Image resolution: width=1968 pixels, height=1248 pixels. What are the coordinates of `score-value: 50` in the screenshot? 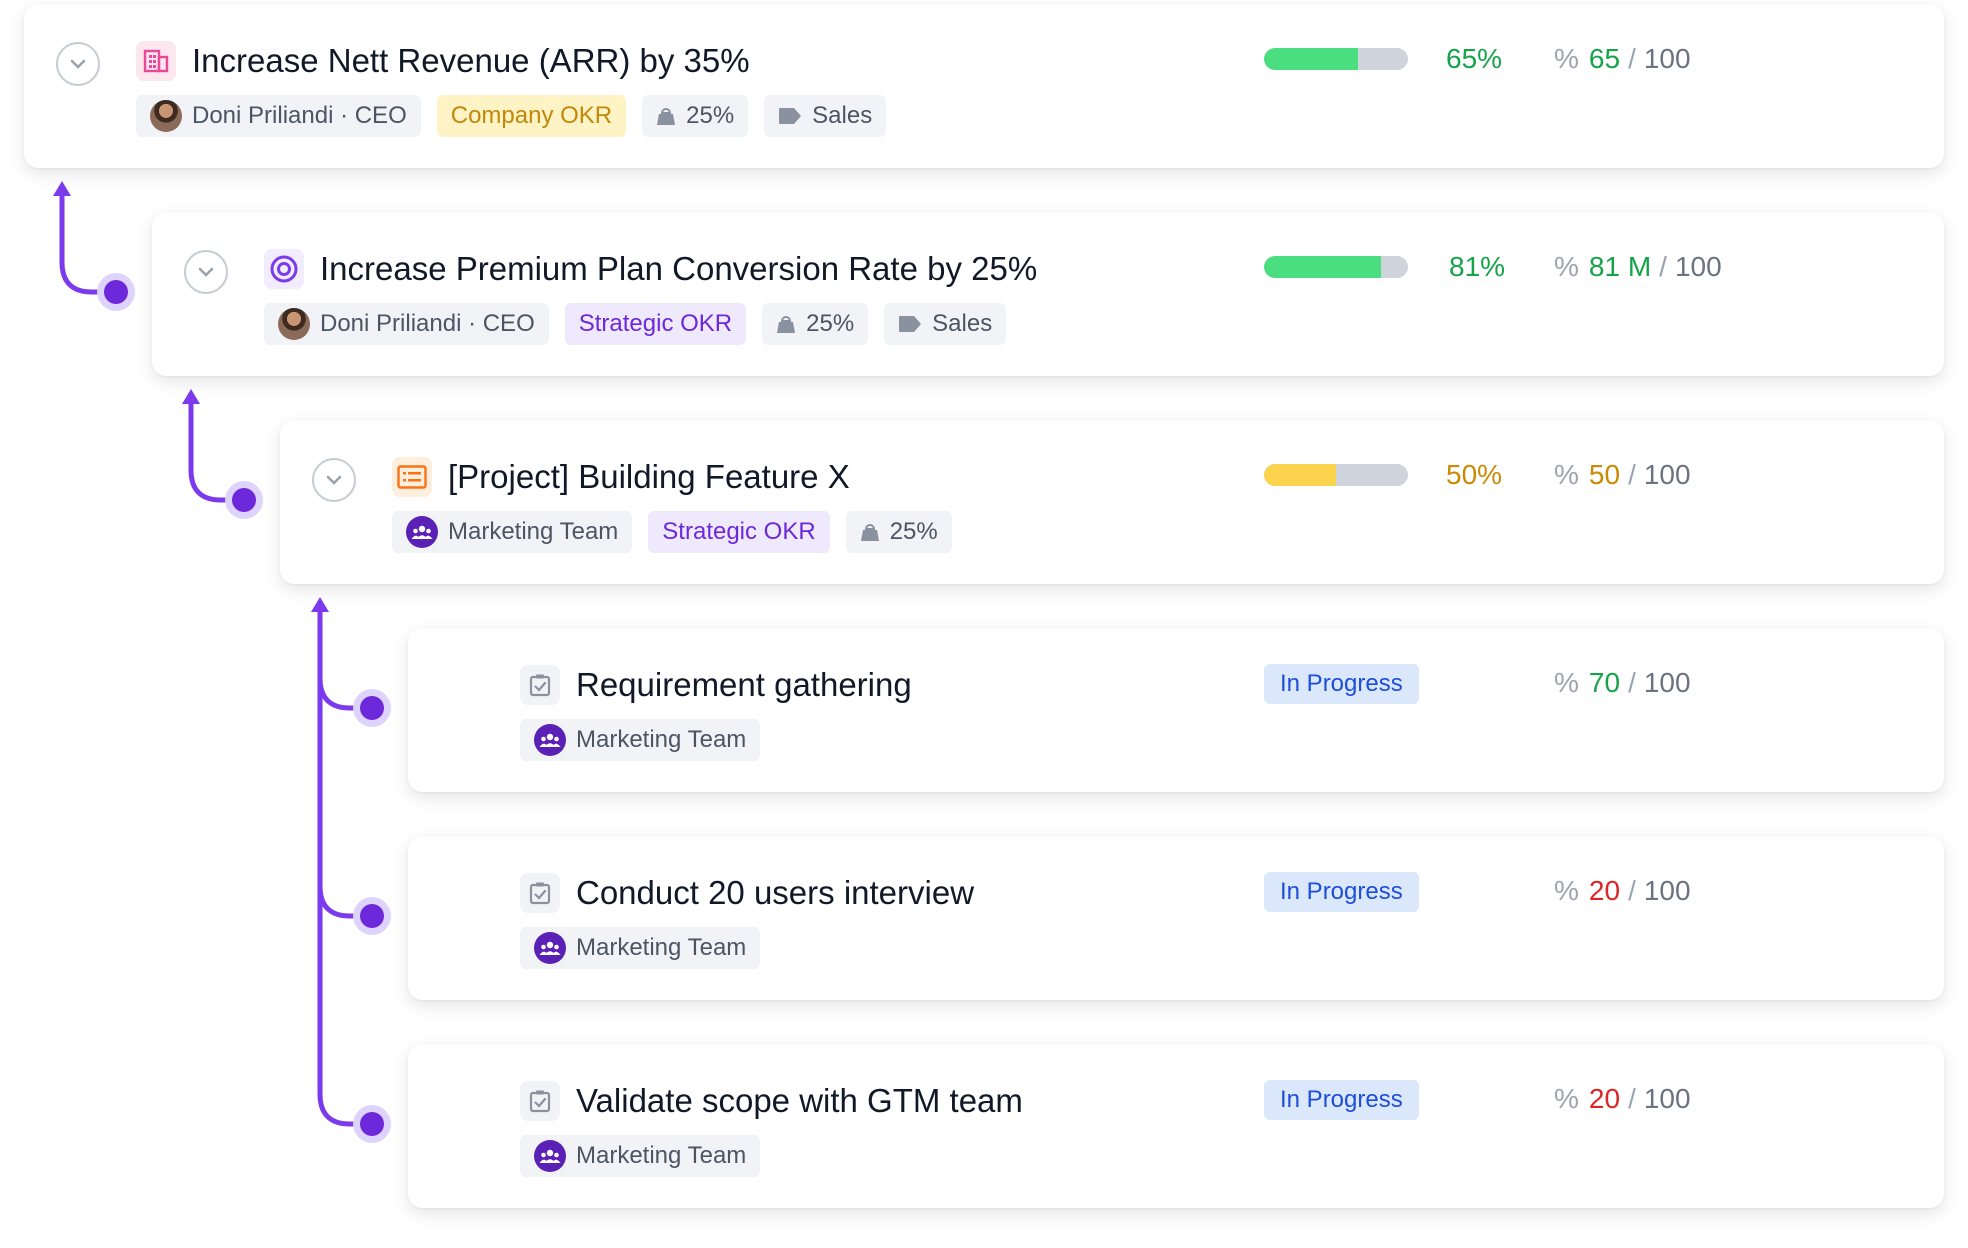 It's located at (1604, 474).